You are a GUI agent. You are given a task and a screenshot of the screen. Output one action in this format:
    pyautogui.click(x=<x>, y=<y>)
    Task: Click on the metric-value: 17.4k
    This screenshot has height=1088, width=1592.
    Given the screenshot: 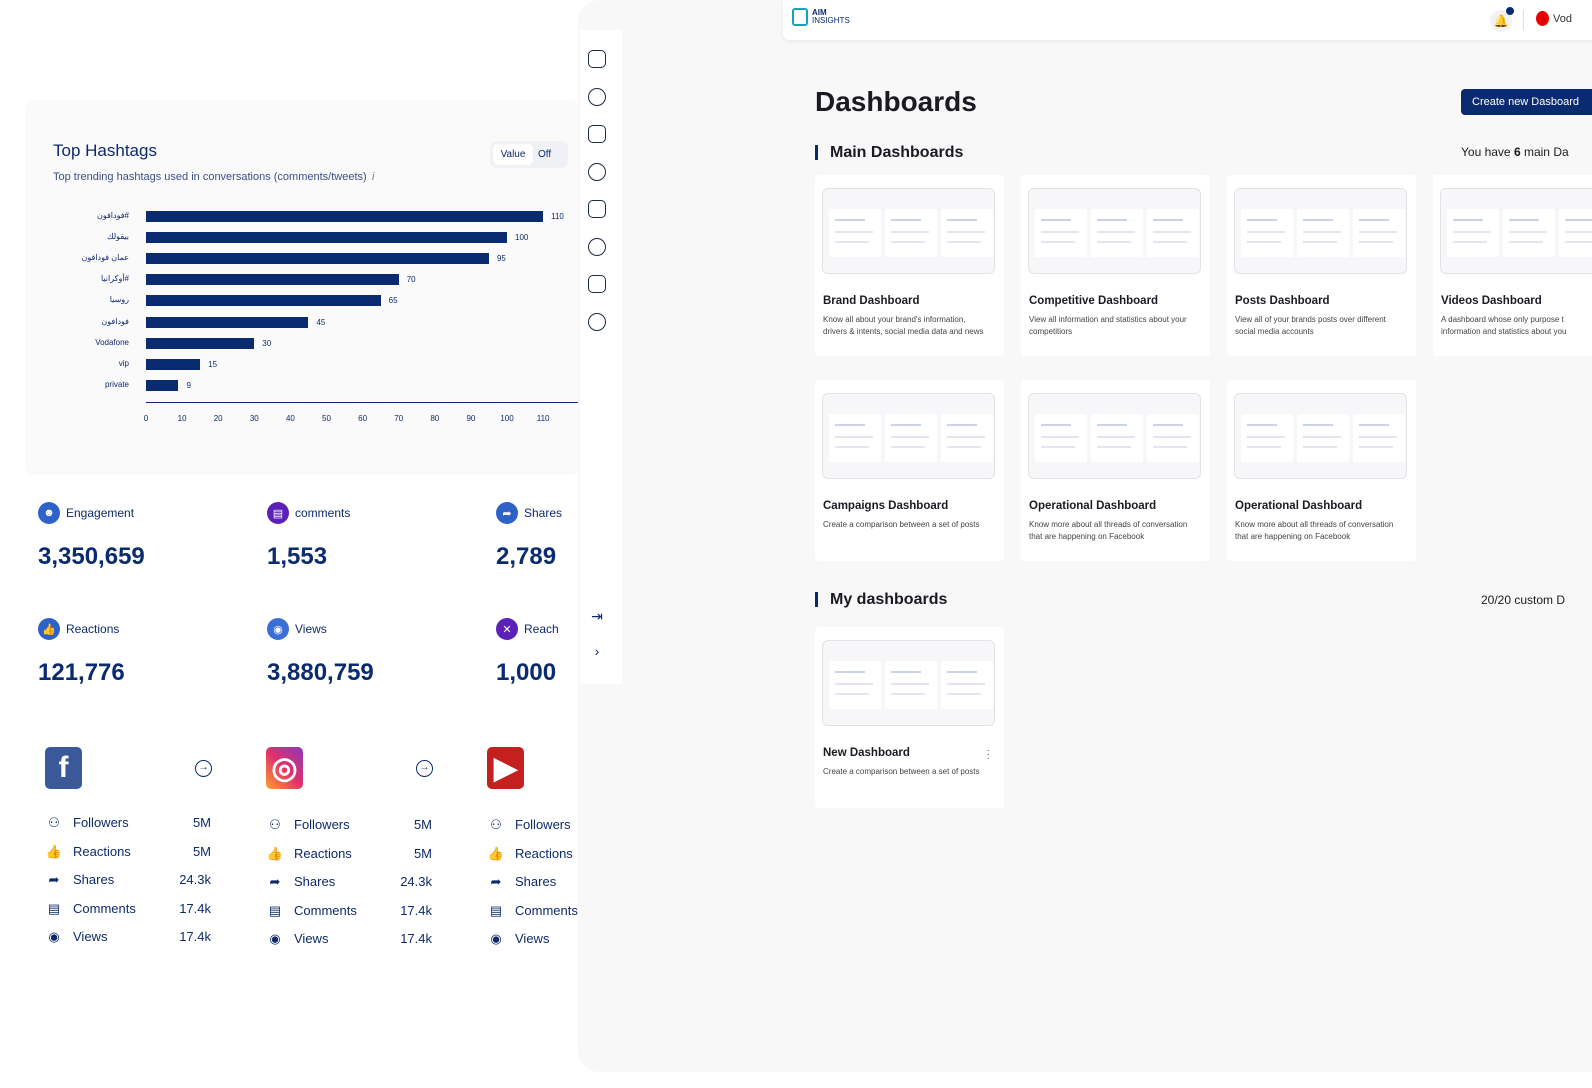 What is the action you would take?
    pyautogui.click(x=195, y=908)
    